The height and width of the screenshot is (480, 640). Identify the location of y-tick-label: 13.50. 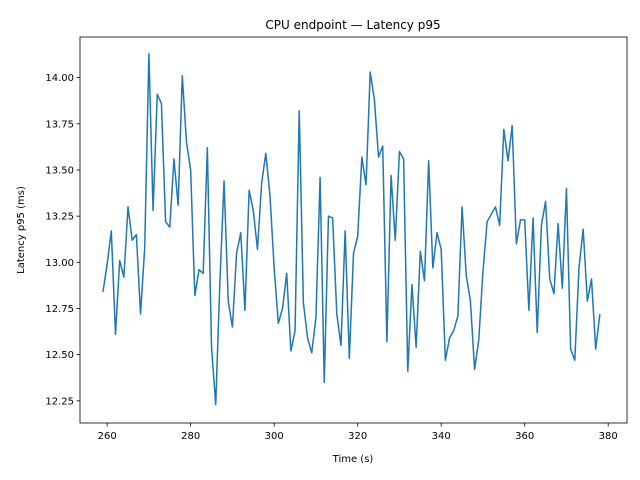
(59, 170).